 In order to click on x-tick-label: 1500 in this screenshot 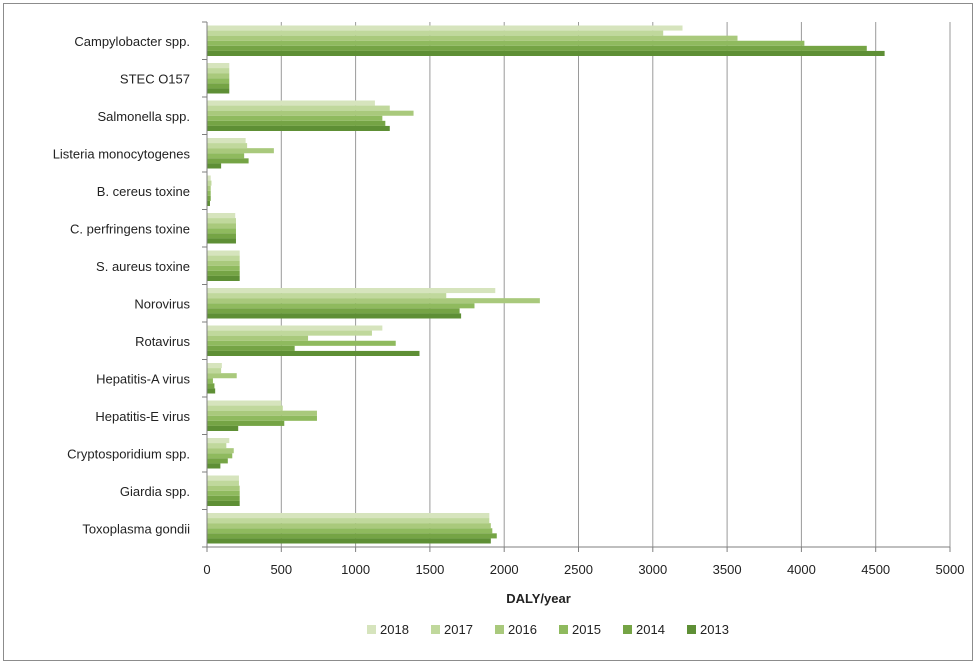, I will do `click(429, 569)`.